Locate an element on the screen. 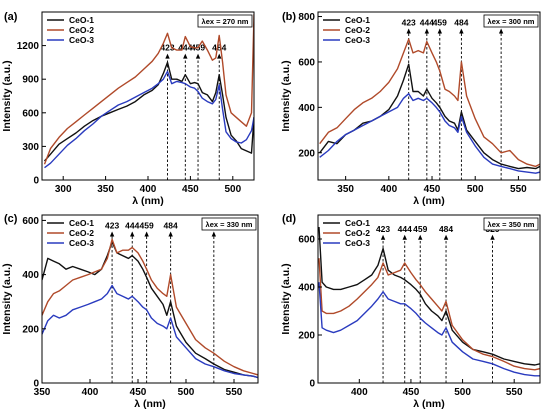 This screenshot has height=412, width=550. y-tick-label: 300 is located at coordinates (30, 147).